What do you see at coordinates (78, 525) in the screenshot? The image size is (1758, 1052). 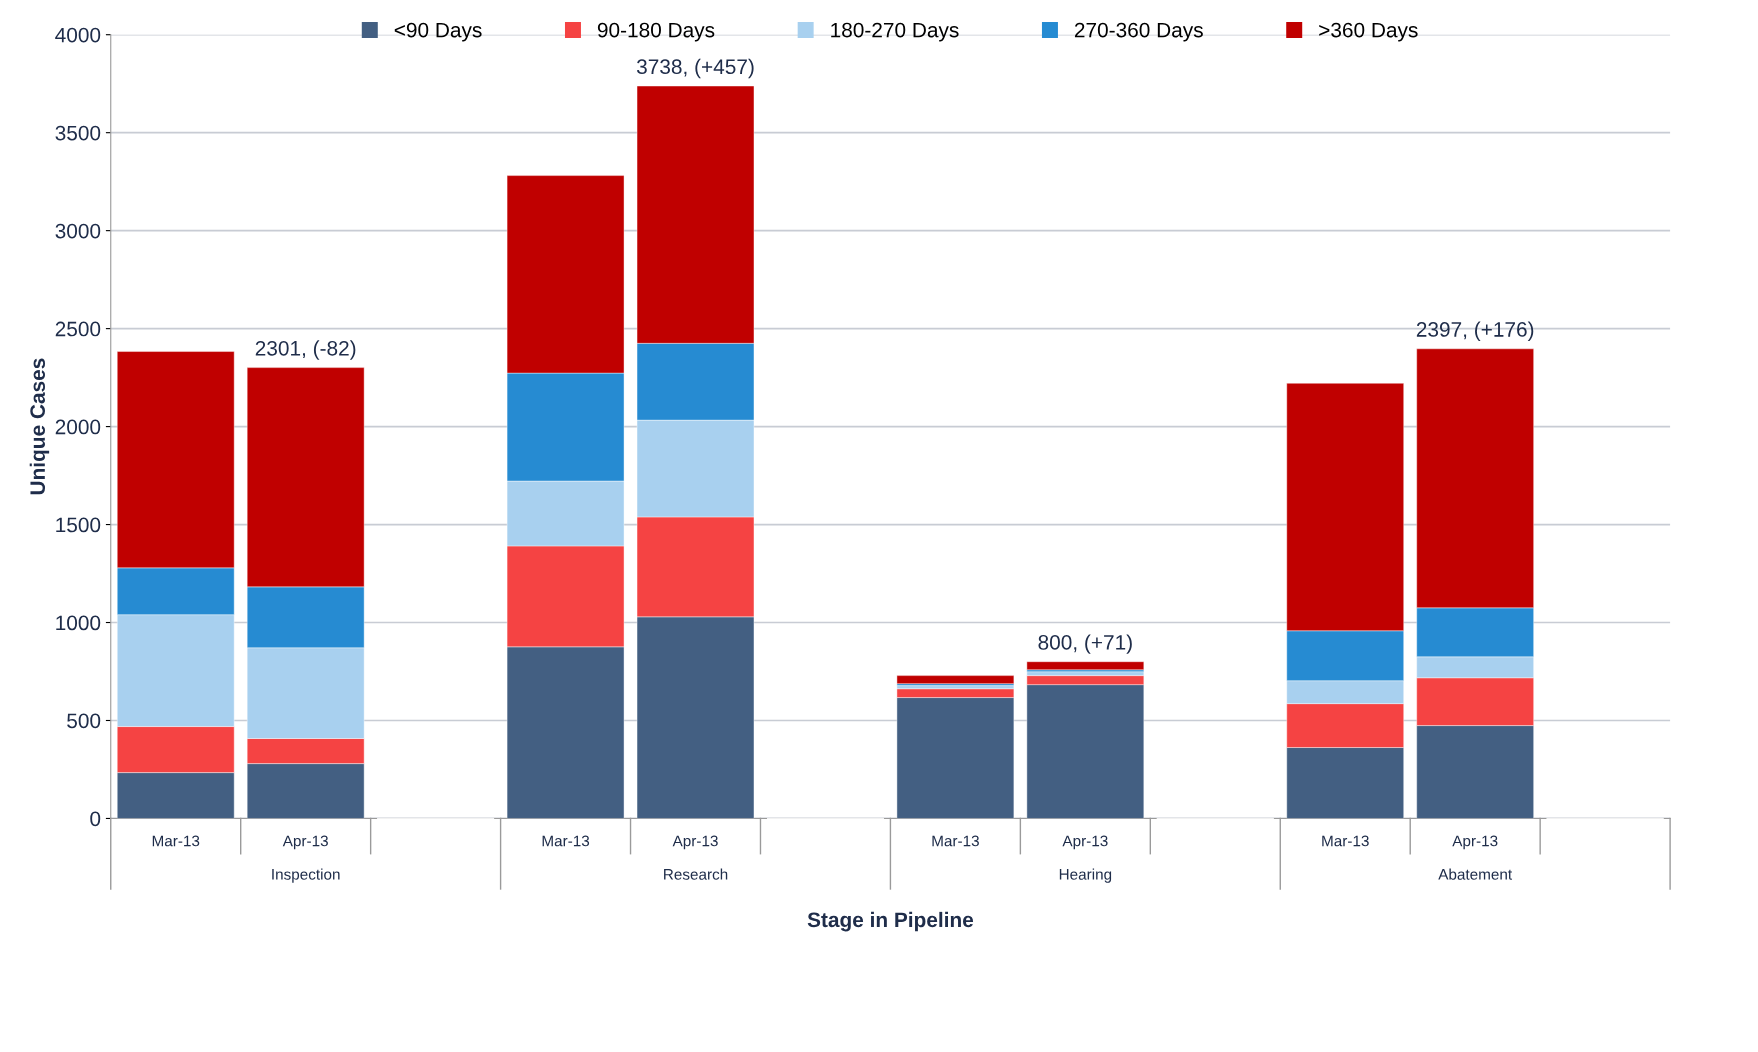 I see `y-tick-label: 1500` at bounding box center [78, 525].